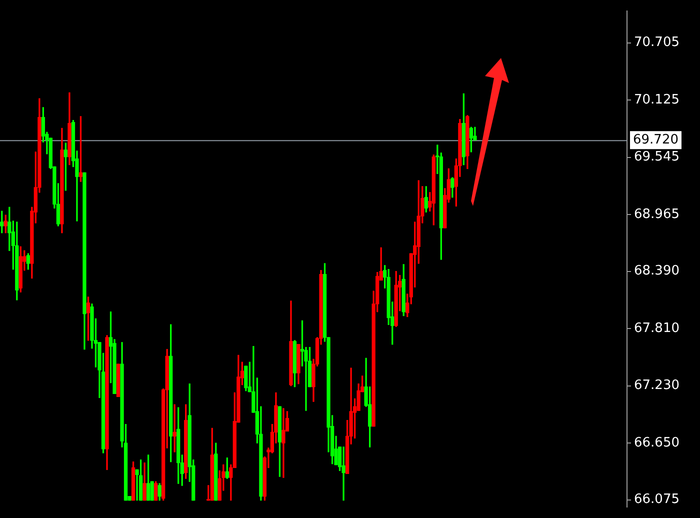 The height and width of the screenshot is (518, 700). Describe the element at coordinates (657, 100) in the screenshot. I see `y-tick-label: 70.125` at that location.